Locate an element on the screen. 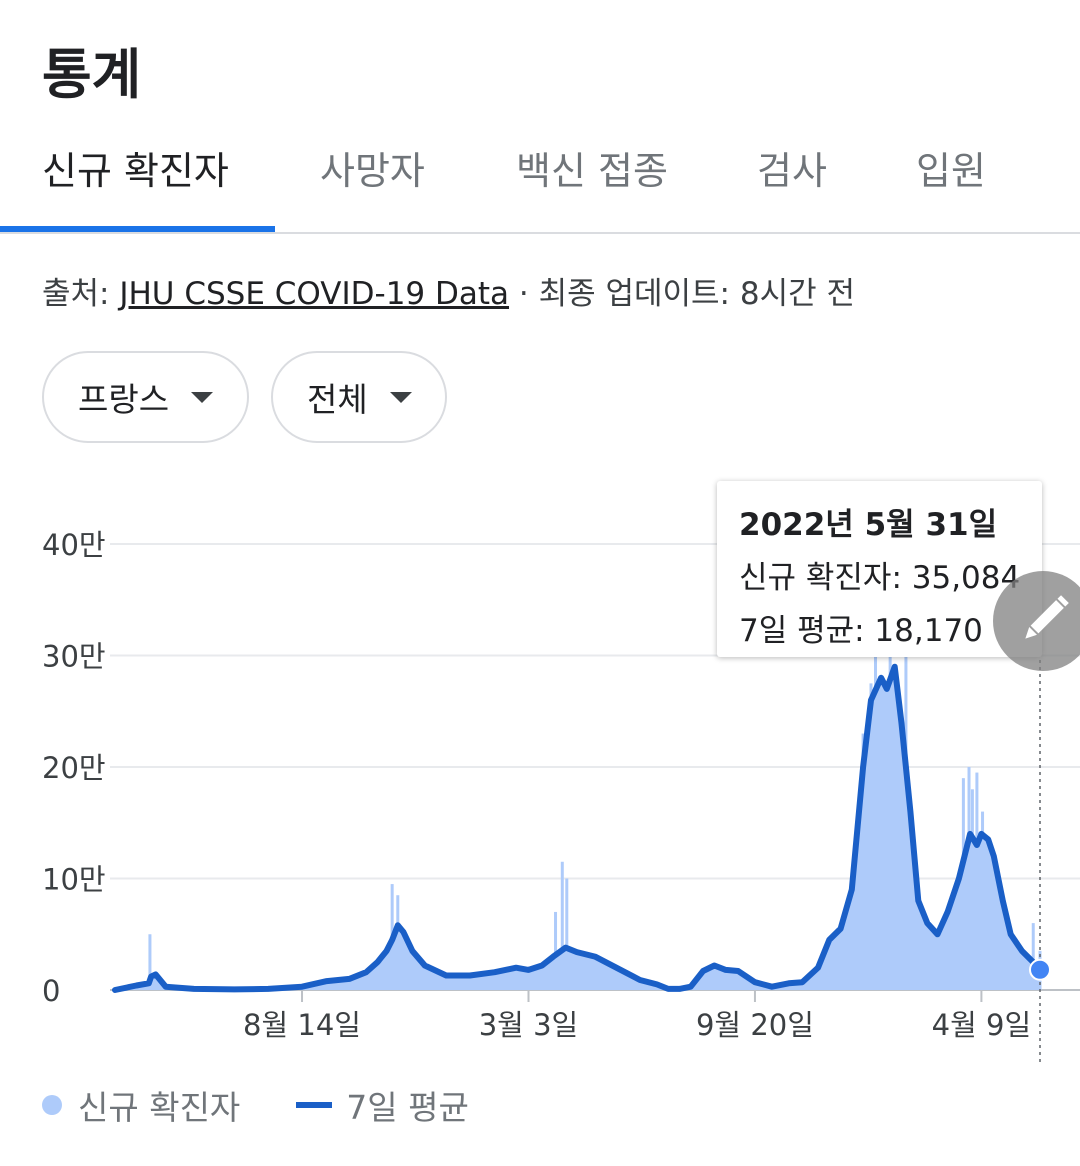 Image resolution: width=1080 pixels, height=1166 pixels. range-filter-label: 전체 is located at coordinates (337, 399).